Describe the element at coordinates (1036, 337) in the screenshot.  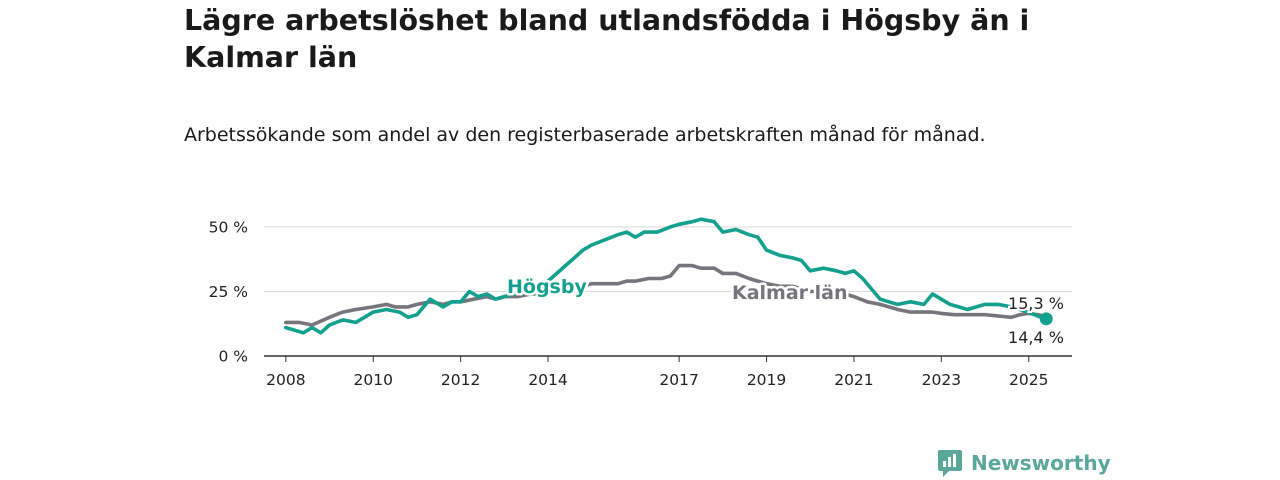
I see `end-value-label-hogsby: 14,4 %` at that location.